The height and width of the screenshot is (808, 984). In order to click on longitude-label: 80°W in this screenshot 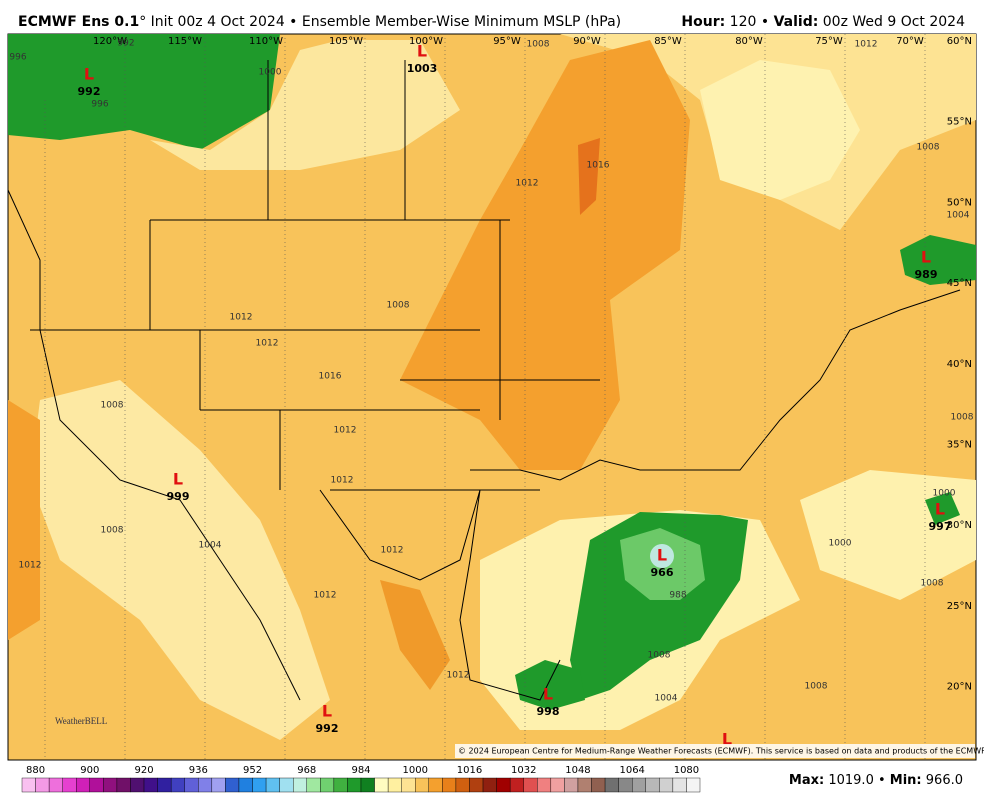, I will do `click(749, 41)`.